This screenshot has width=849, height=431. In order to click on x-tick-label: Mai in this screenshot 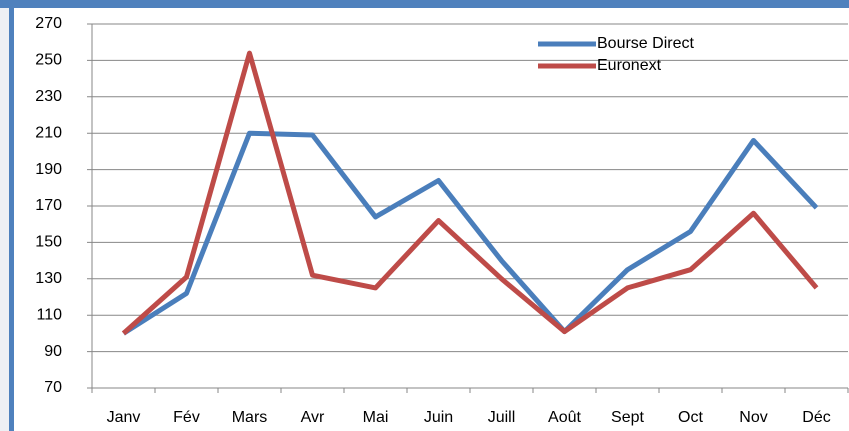, I will do `click(376, 417)`.